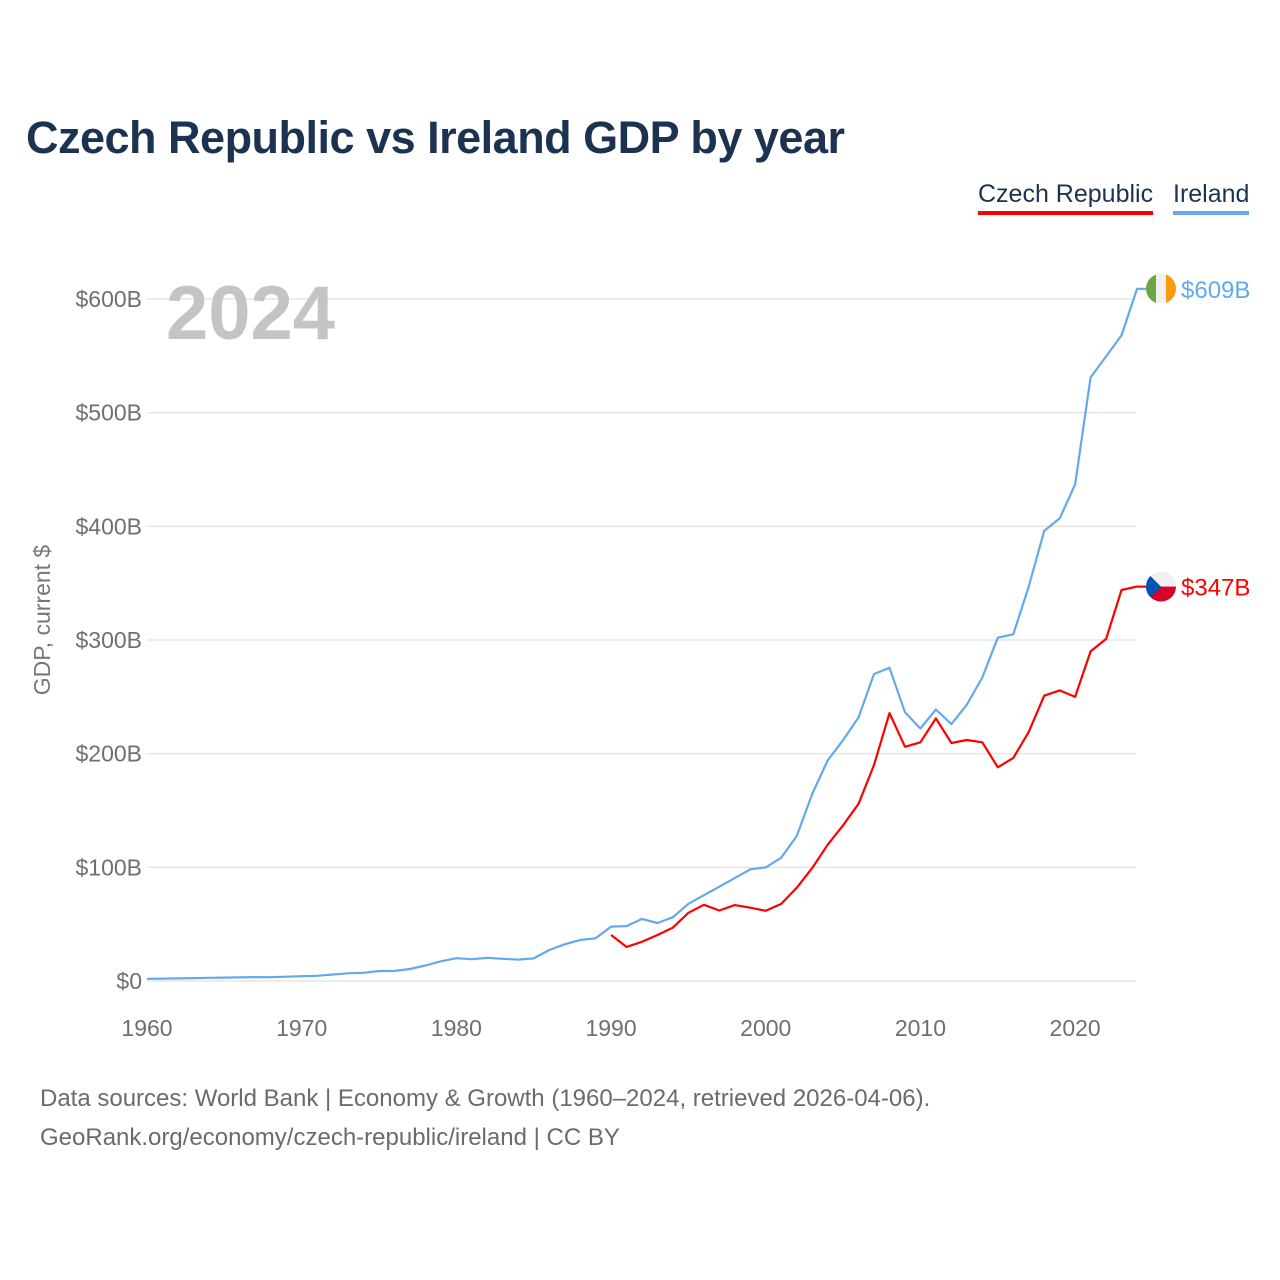  What do you see at coordinates (1153, 586) in the screenshot?
I see `flag-blue` at bounding box center [1153, 586].